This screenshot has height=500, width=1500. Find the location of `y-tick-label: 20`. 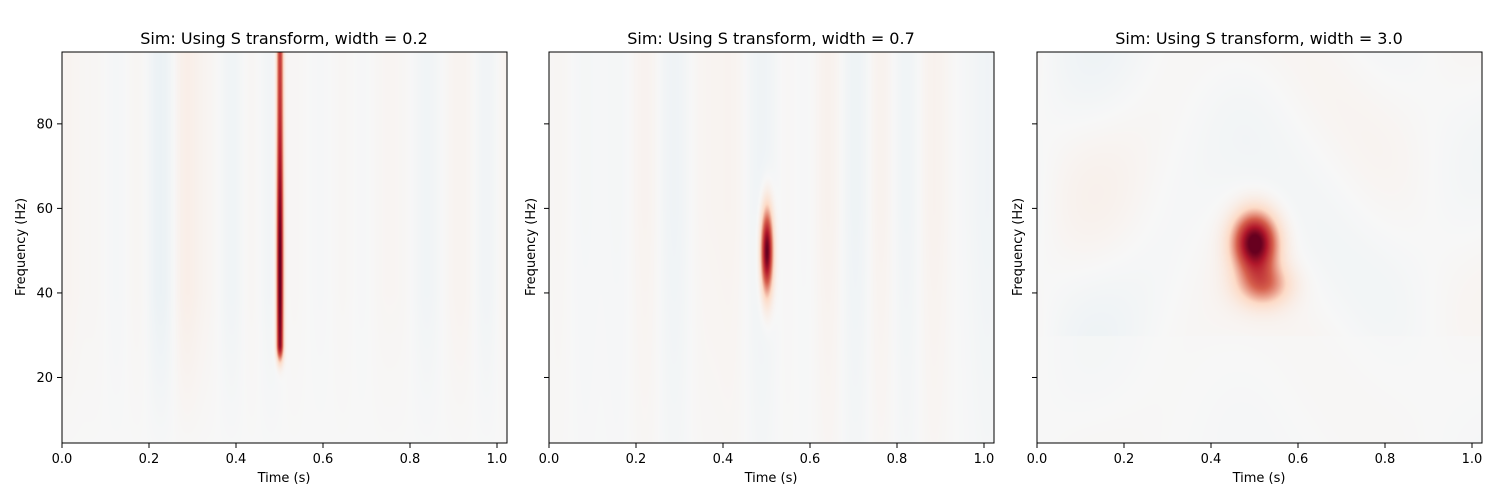

y-tick-label: 20 is located at coordinates (44, 378).